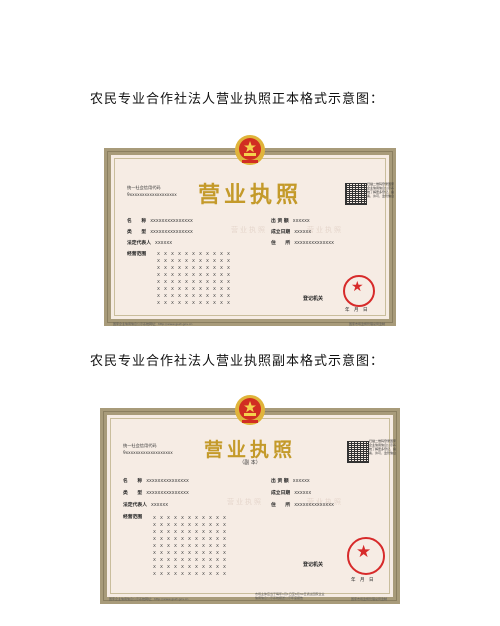 This screenshot has height=626, width=500. I want to click on seal-star-icon: ★, so click(357, 287).